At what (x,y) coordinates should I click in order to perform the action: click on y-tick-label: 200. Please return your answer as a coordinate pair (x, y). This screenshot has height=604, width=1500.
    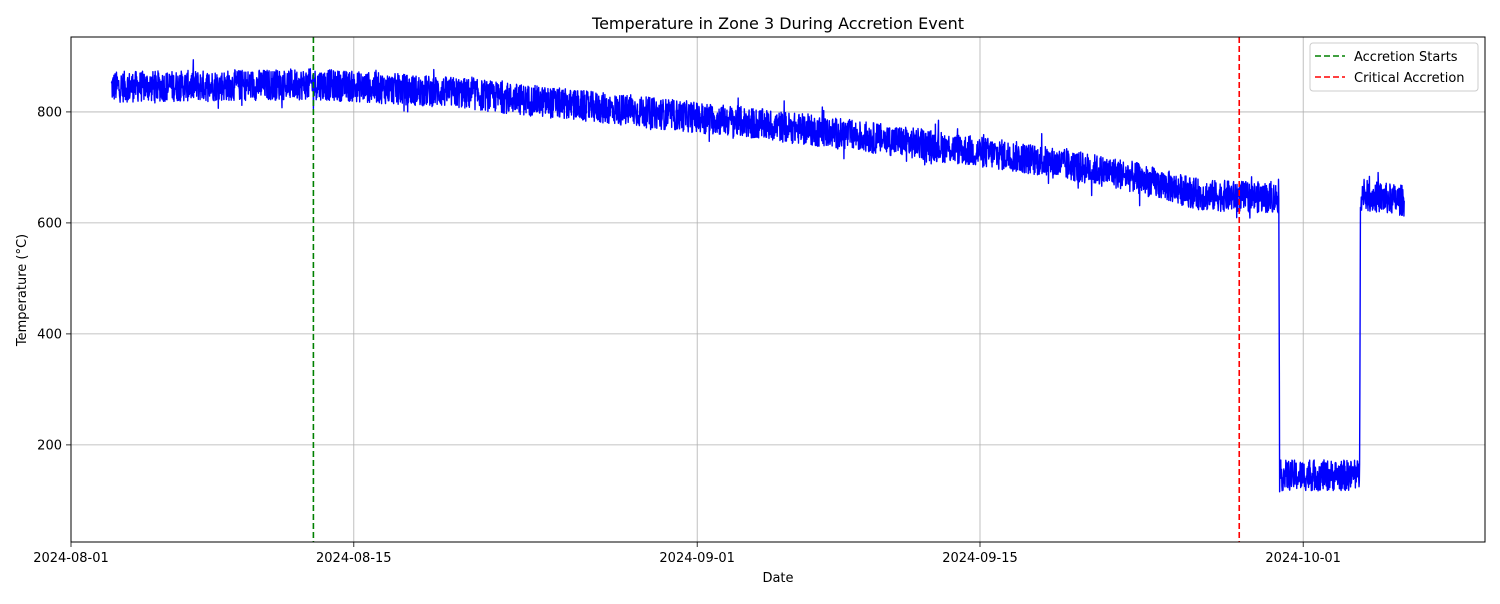
    Looking at the image, I should click on (49, 445).